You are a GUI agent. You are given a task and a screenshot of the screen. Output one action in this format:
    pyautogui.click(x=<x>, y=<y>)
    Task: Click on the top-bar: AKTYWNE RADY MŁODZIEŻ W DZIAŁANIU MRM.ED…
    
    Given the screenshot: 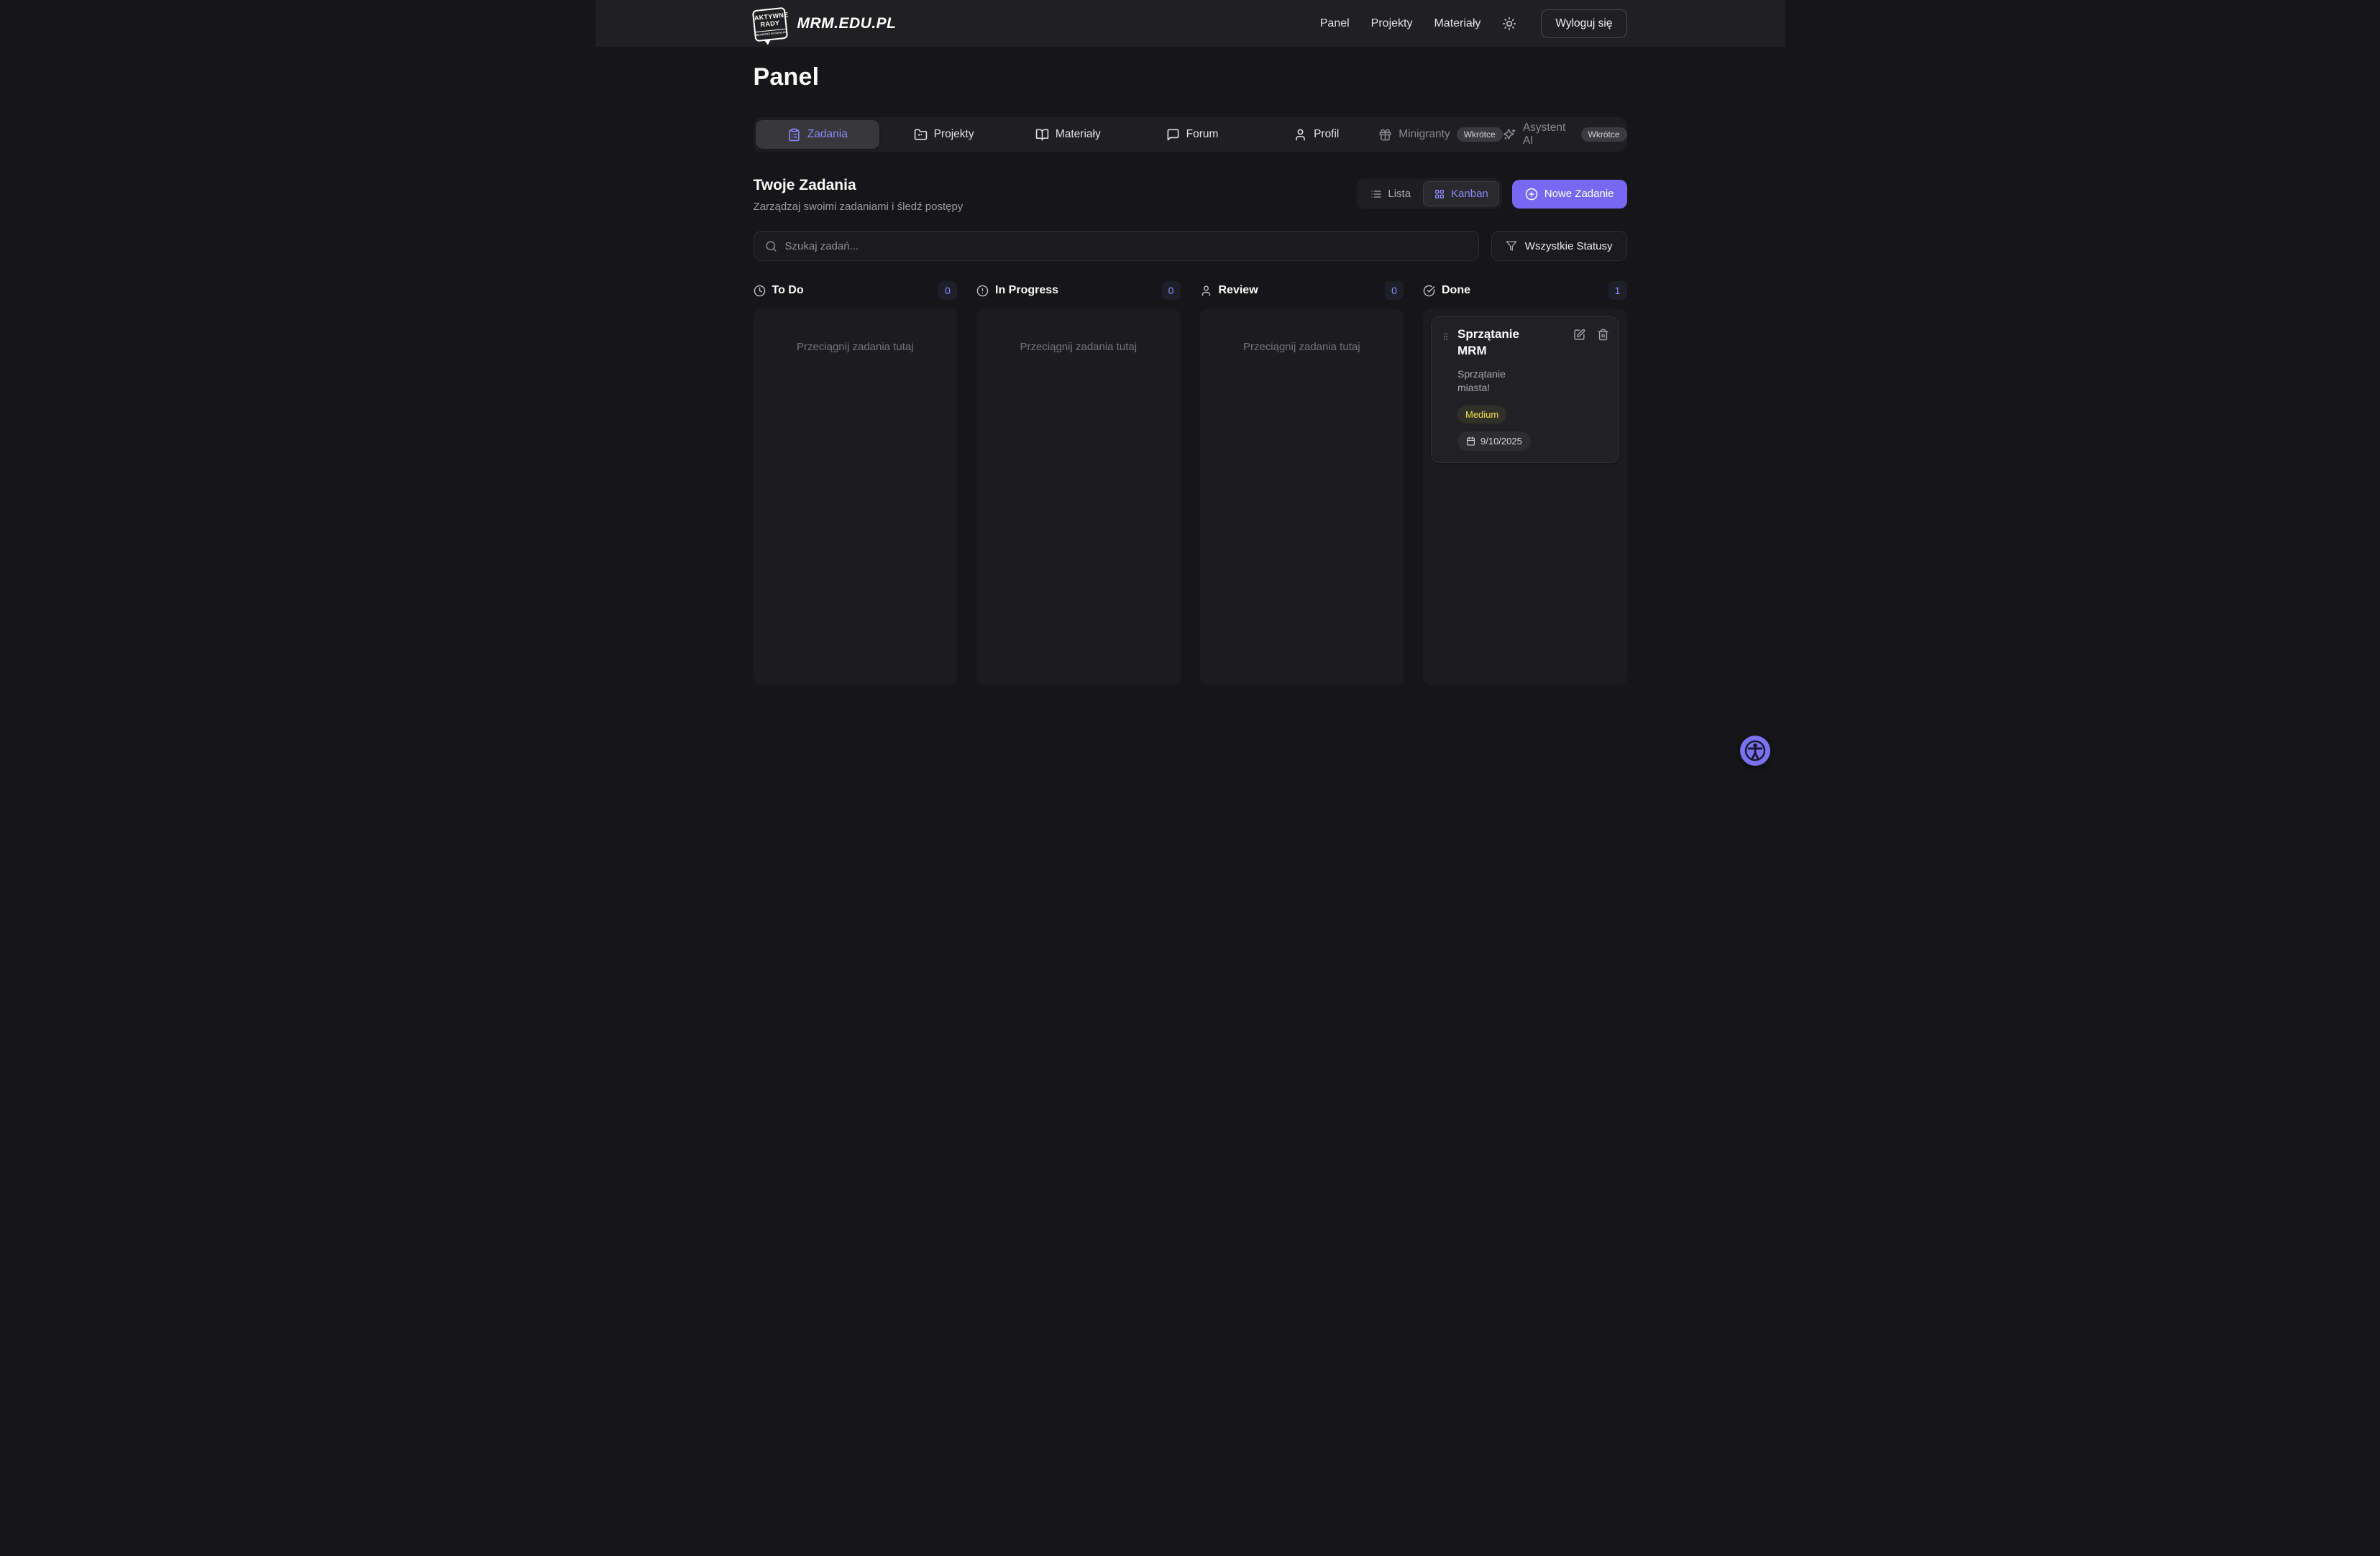 What is the action you would take?
    pyautogui.click(x=1190, y=24)
    